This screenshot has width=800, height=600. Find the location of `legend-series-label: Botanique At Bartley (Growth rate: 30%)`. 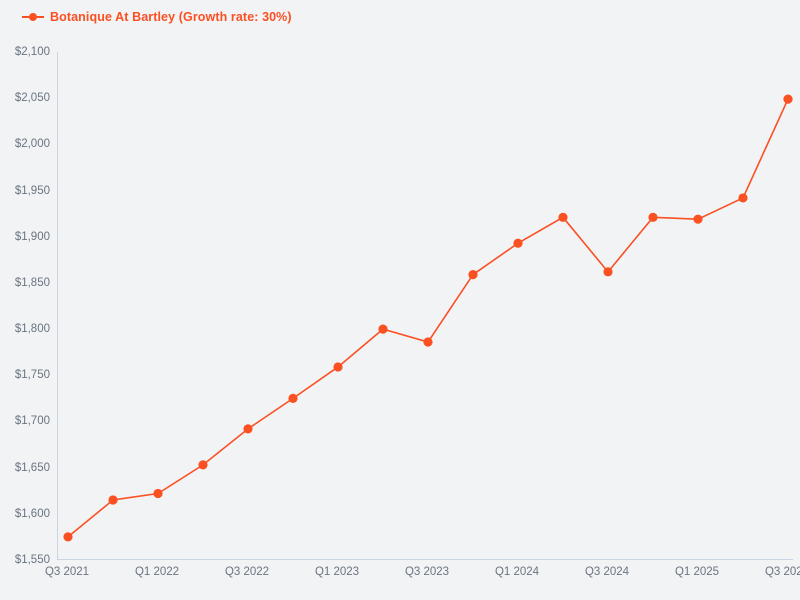

legend-series-label: Botanique At Bartley (Growth rate: 30%) is located at coordinates (171, 17).